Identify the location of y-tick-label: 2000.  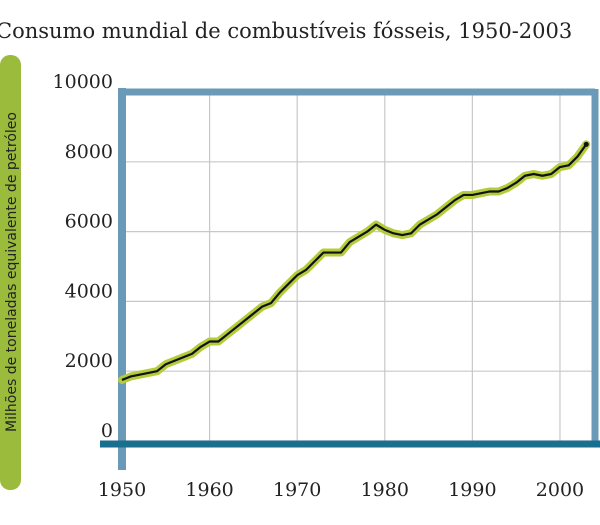
(89, 361).